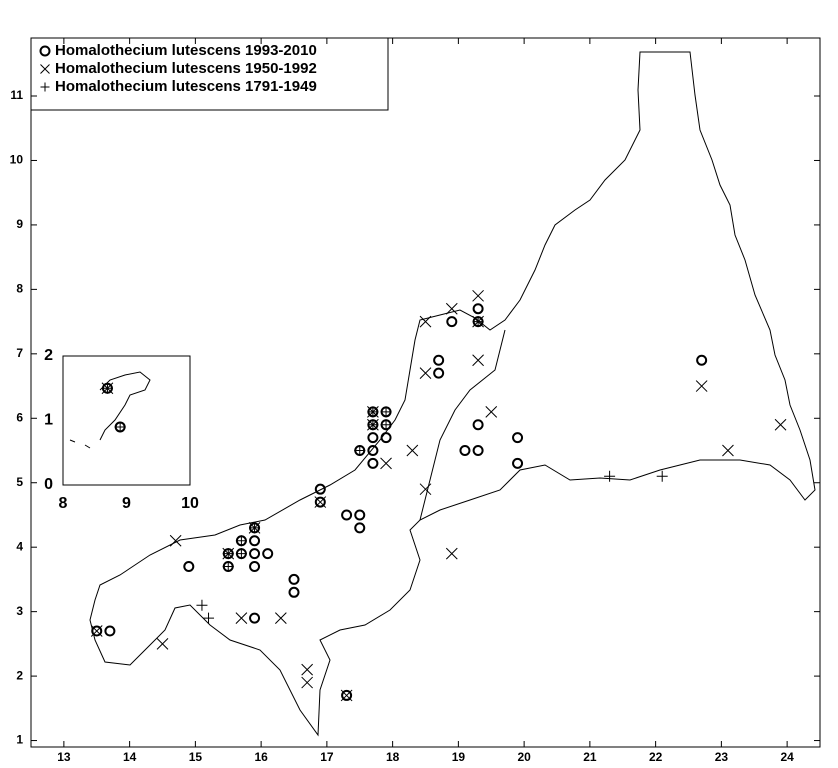 The height and width of the screenshot is (768, 838). What do you see at coordinates (524, 757) in the screenshot?
I see `x-tick-label: 20` at bounding box center [524, 757].